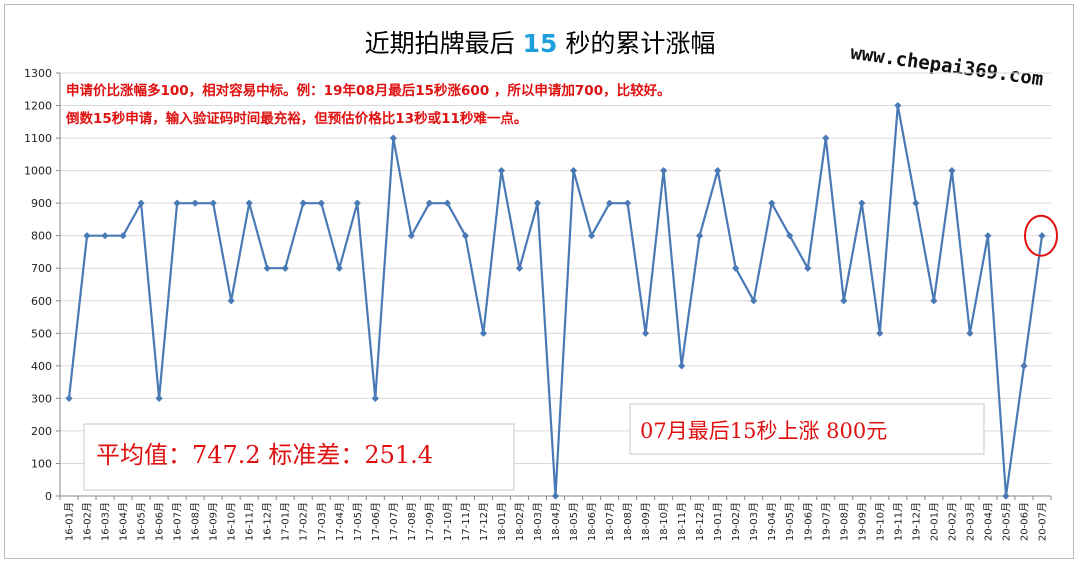 The height and width of the screenshot is (565, 1080). I want to click on x-tick-label: 16-03月, so click(106, 521).